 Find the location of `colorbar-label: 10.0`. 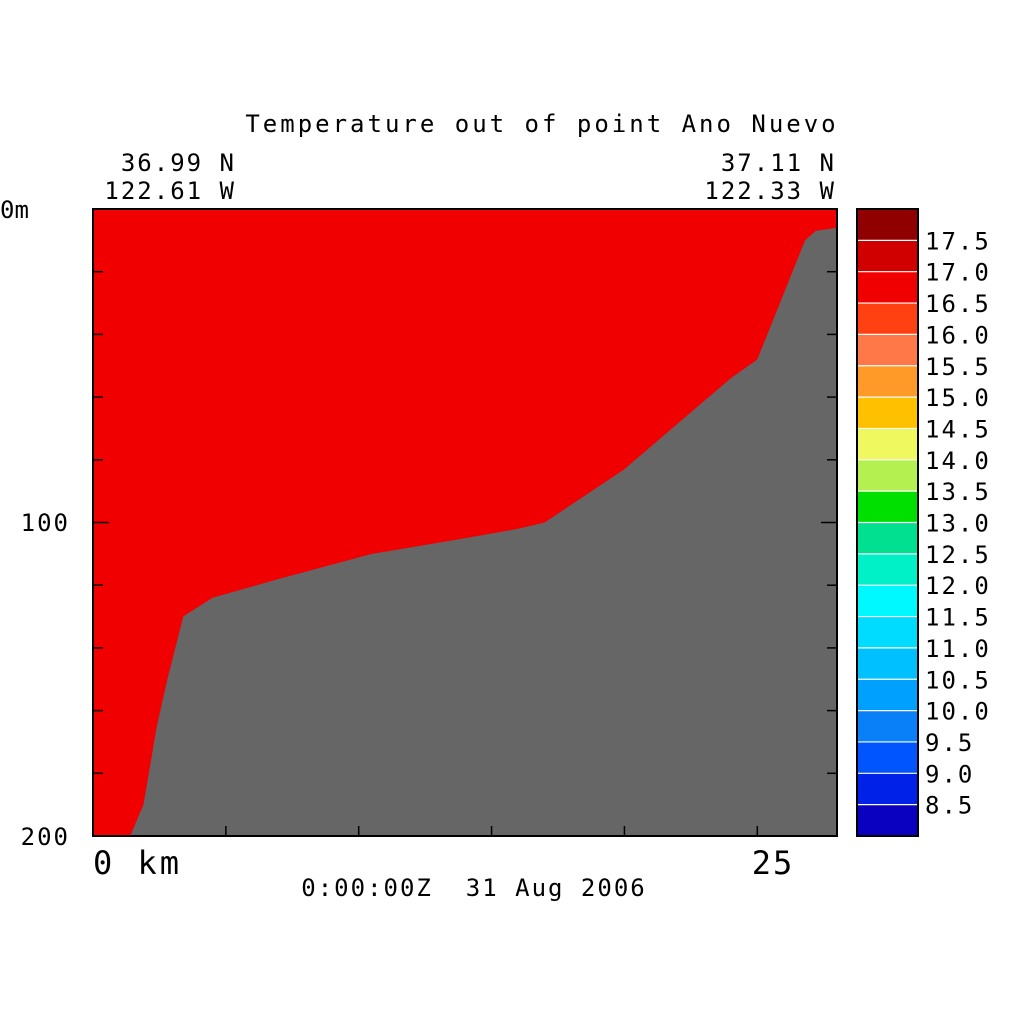

colorbar-label: 10.0 is located at coordinates (958, 712).